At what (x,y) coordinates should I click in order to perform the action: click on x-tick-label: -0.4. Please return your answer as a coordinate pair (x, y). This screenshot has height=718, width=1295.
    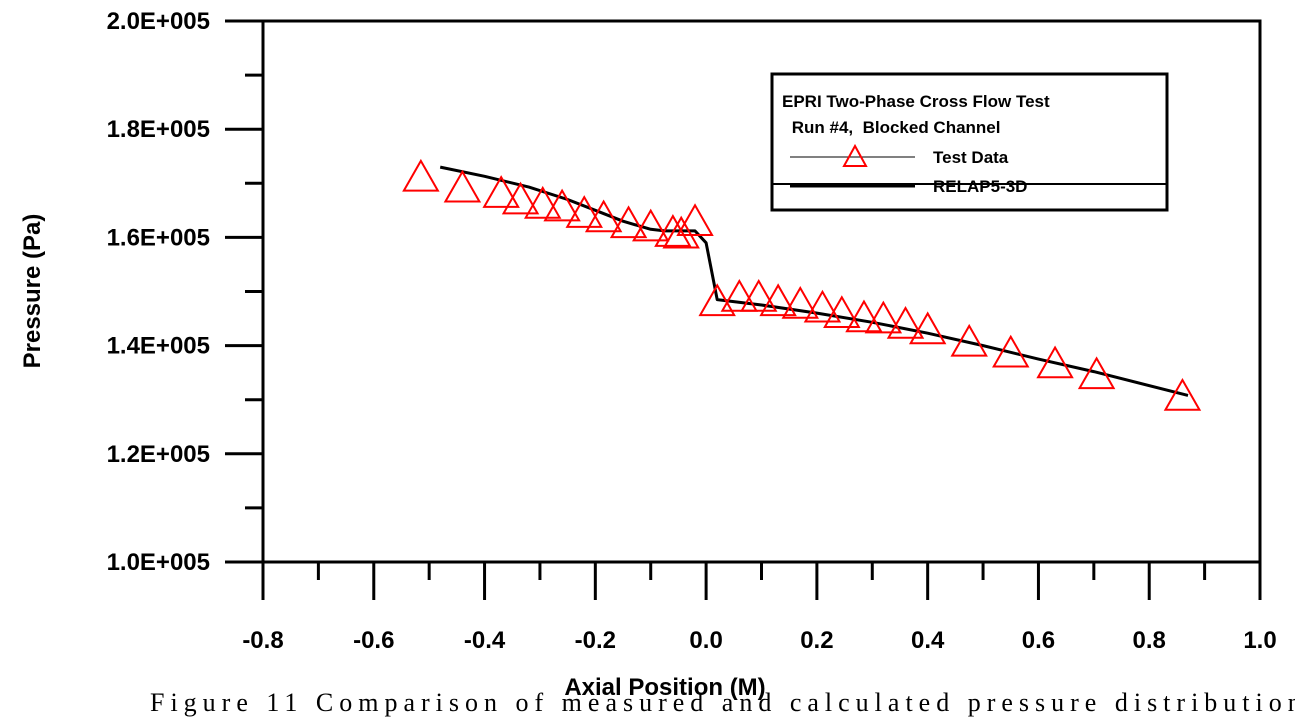
    Looking at the image, I should click on (485, 640).